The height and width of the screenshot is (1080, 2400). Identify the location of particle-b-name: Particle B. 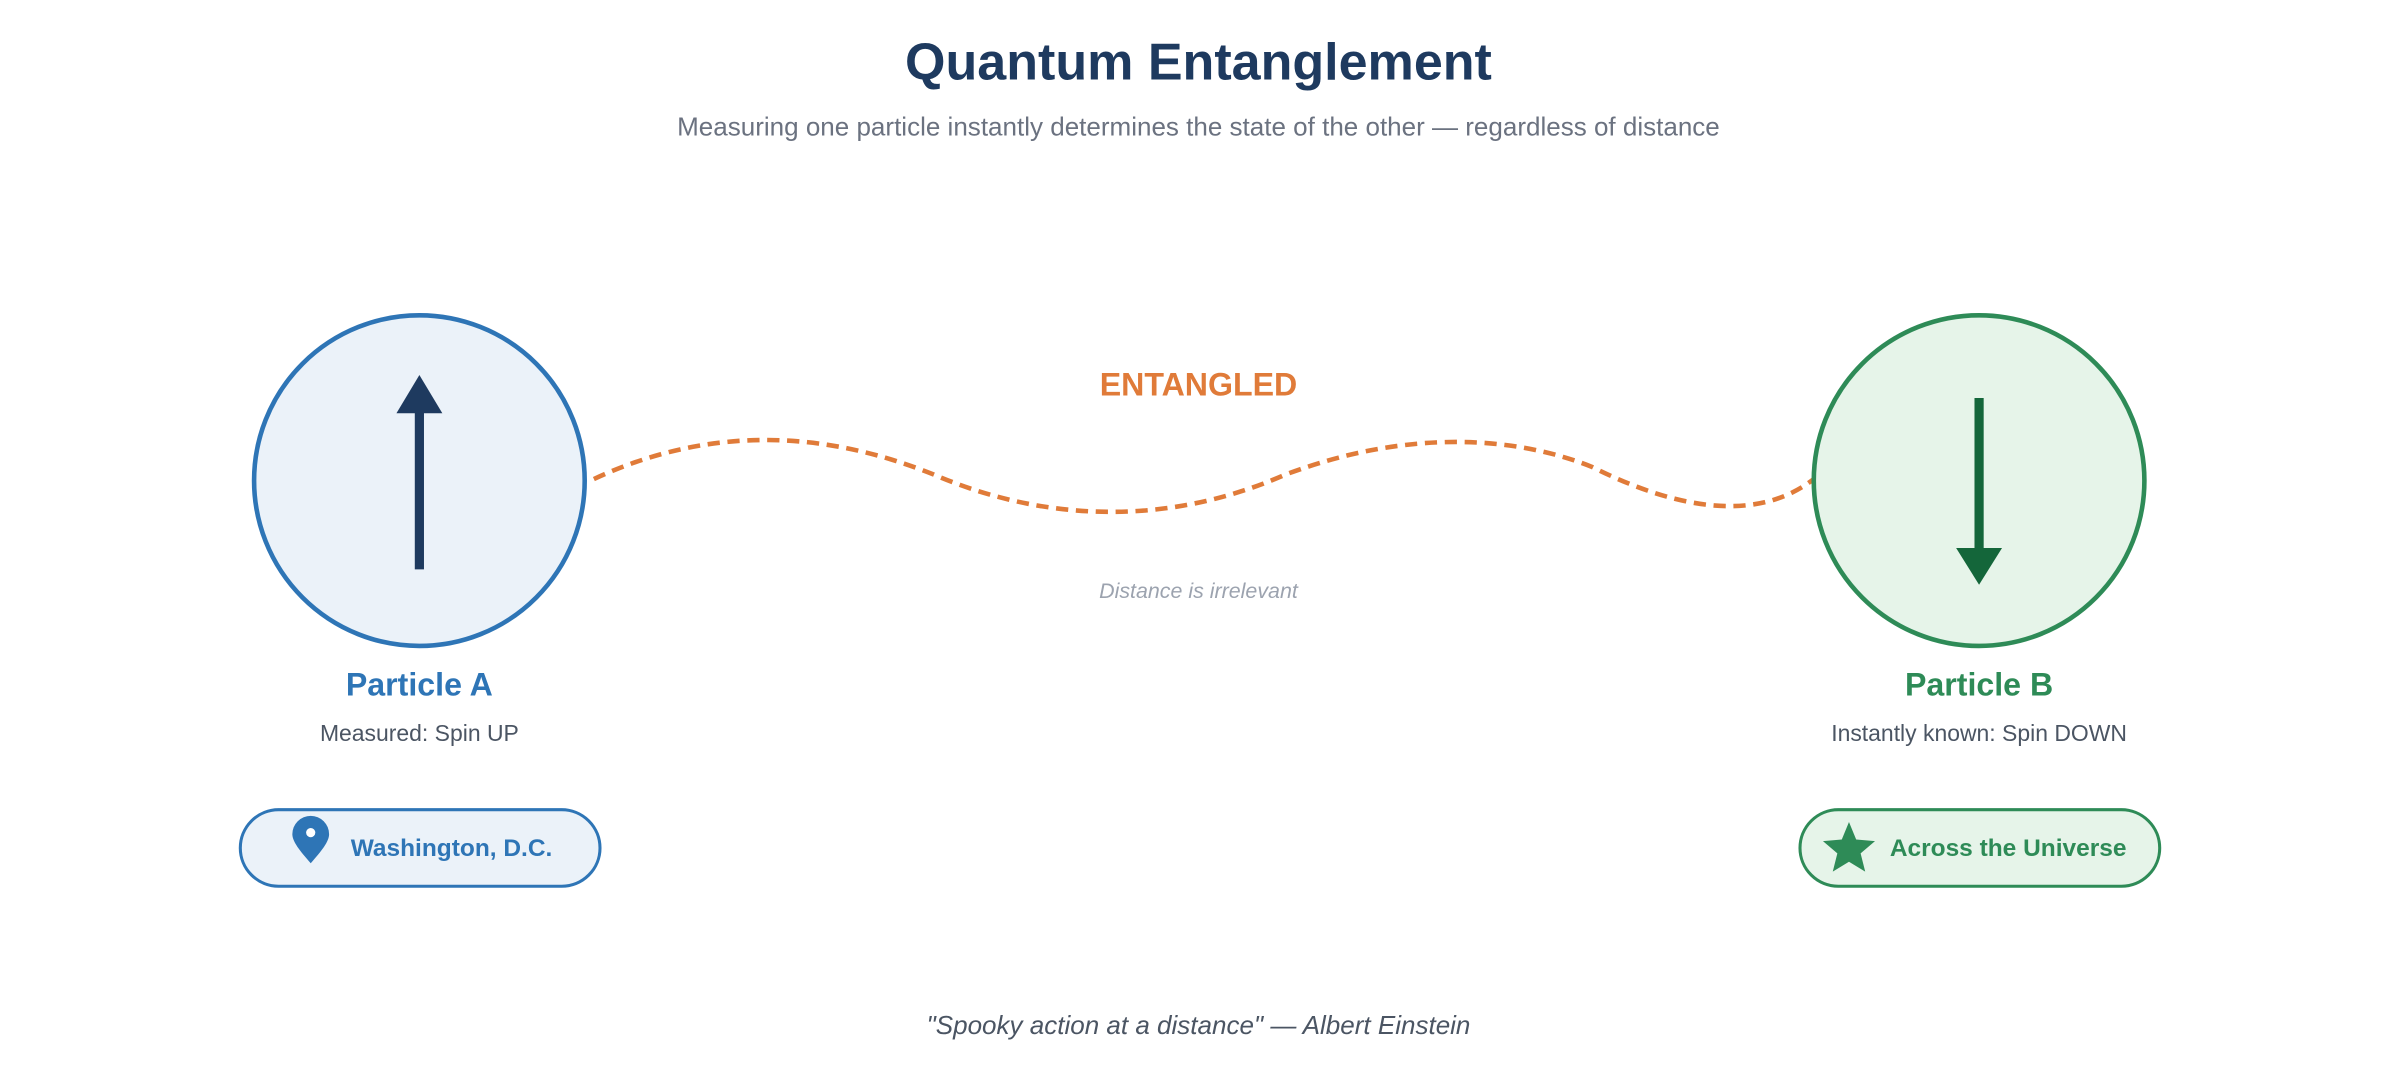
(1979, 685).